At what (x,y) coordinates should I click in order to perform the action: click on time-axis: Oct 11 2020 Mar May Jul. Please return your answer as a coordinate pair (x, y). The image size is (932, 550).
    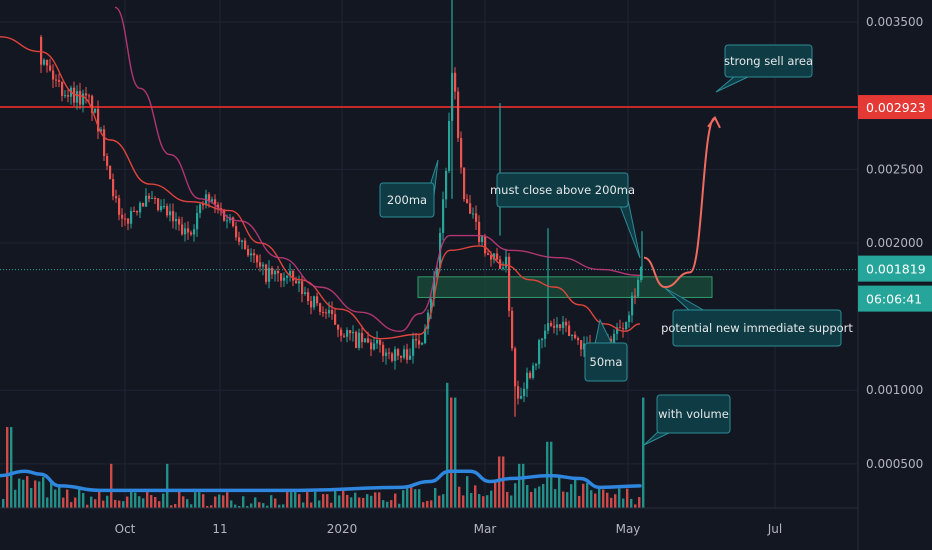
    Looking at the image, I should click on (449, 529).